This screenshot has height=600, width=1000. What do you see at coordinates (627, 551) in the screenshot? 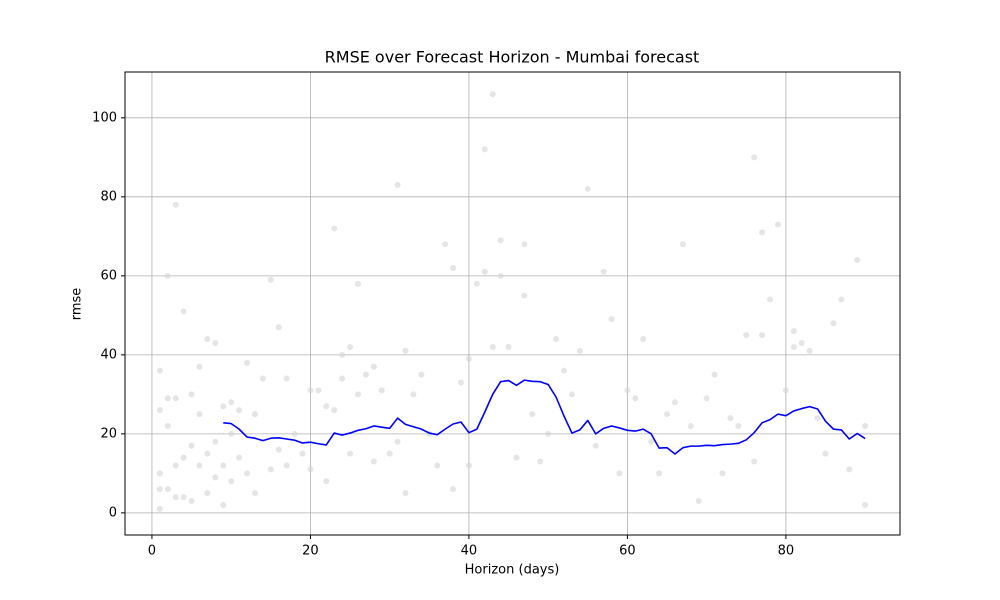
I see `x-tick-label: 60` at bounding box center [627, 551].